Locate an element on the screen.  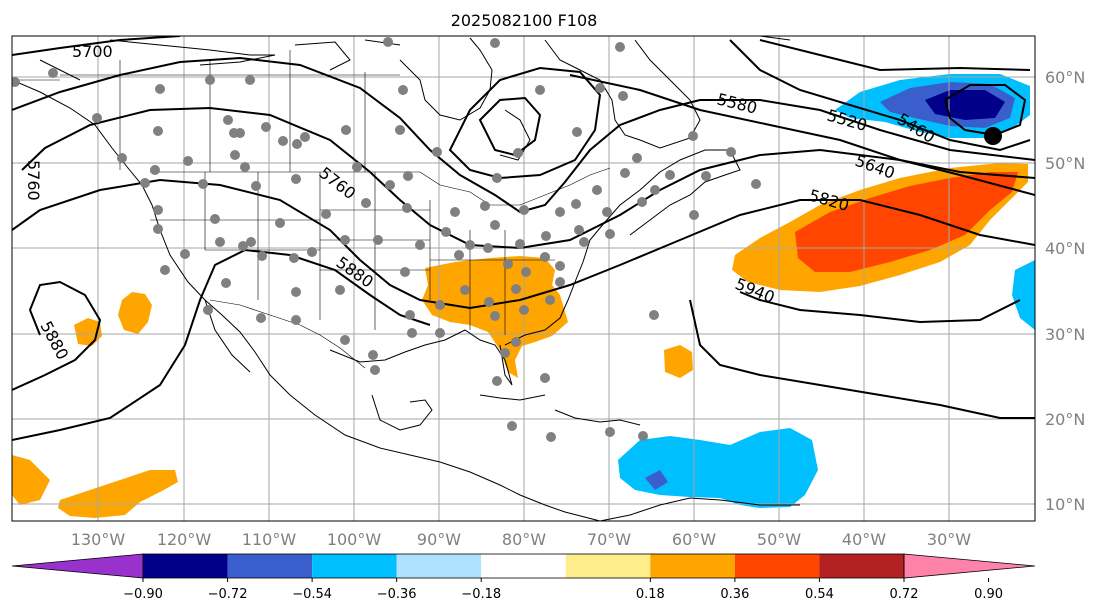
lat-label: 50°N is located at coordinates (1065, 163).